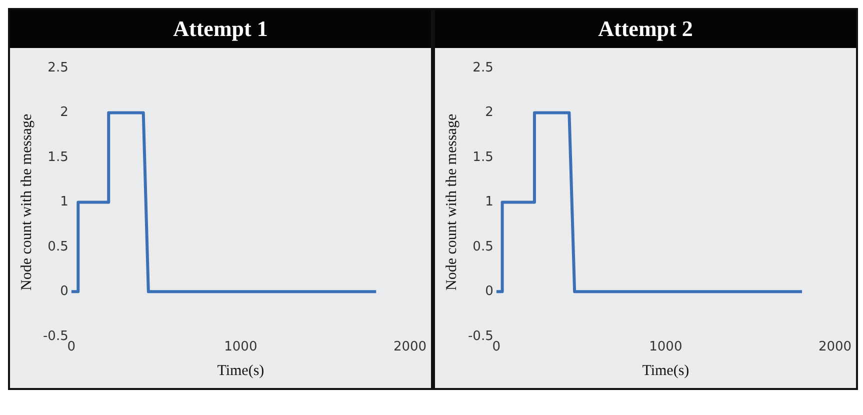  Describe the element at coordinates (645, 29) in the screenshot. I see `chart-title: Attempt 2` at that location.